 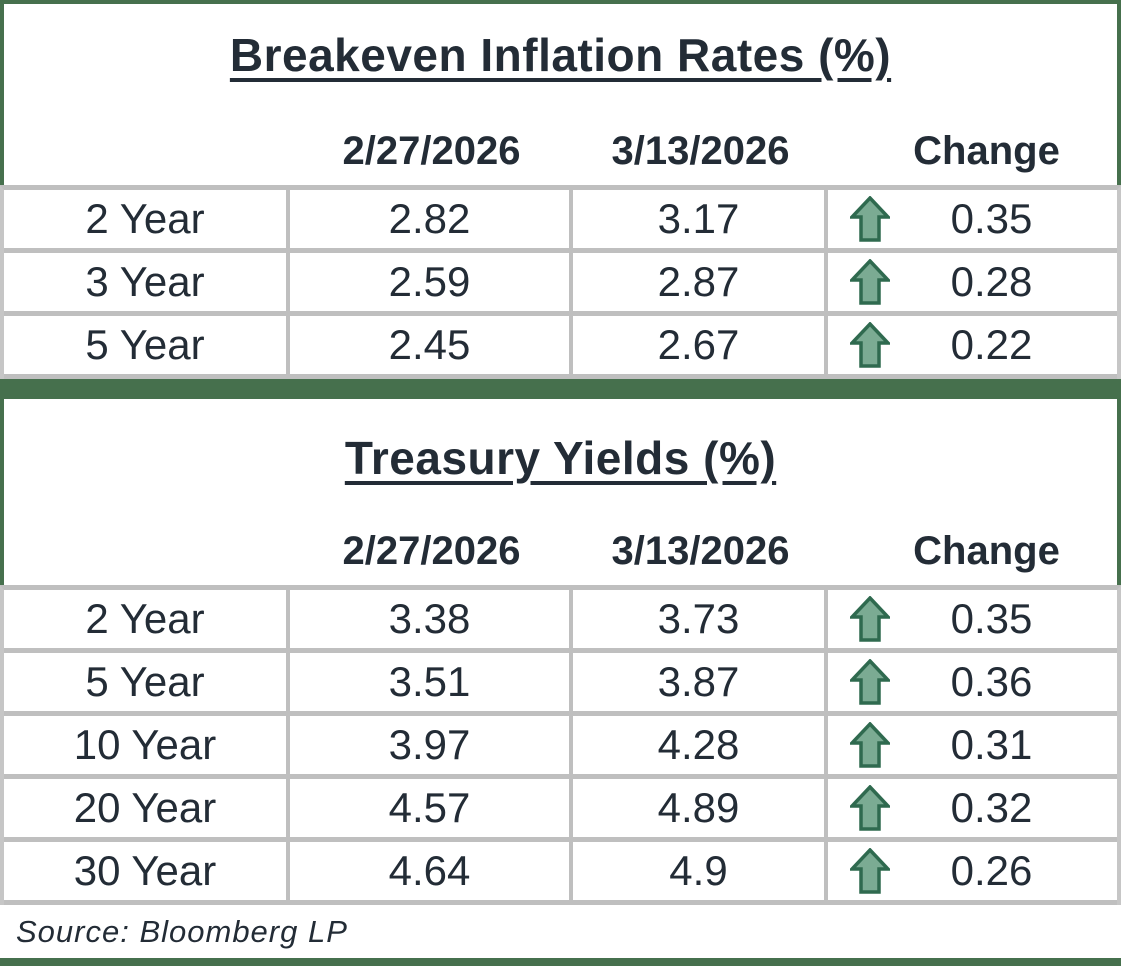 I want to click on value-col1: 2.45, so click(x=431, y=345).